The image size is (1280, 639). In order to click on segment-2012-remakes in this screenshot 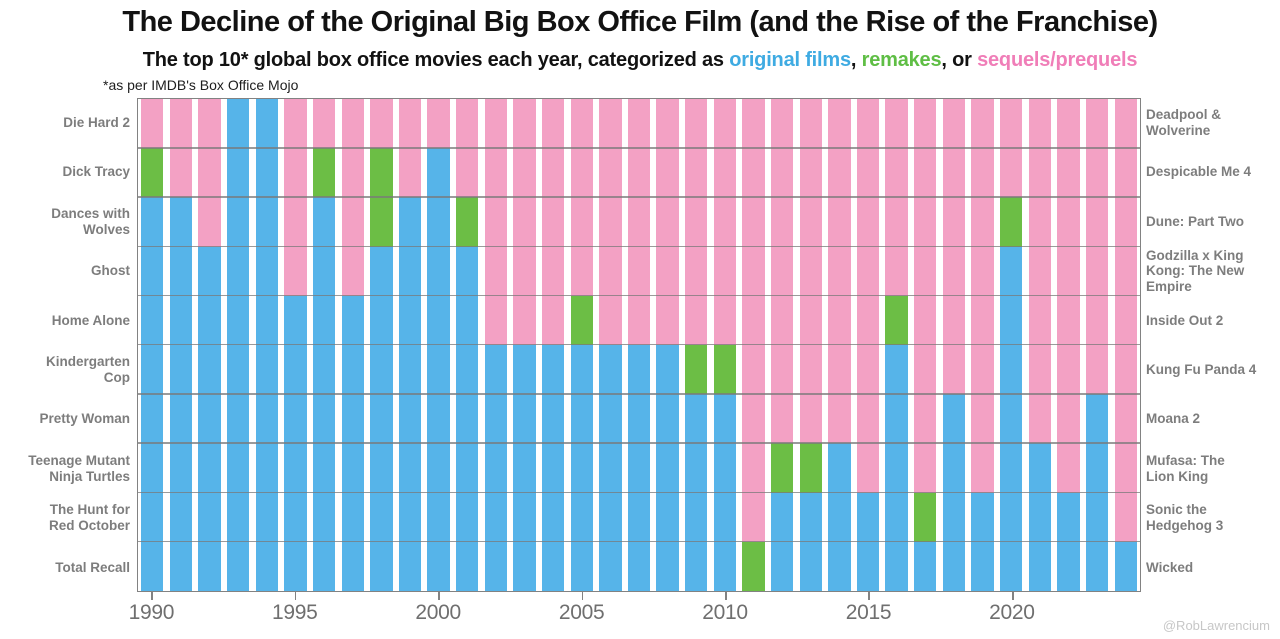, I will do `click(782, 468)`.